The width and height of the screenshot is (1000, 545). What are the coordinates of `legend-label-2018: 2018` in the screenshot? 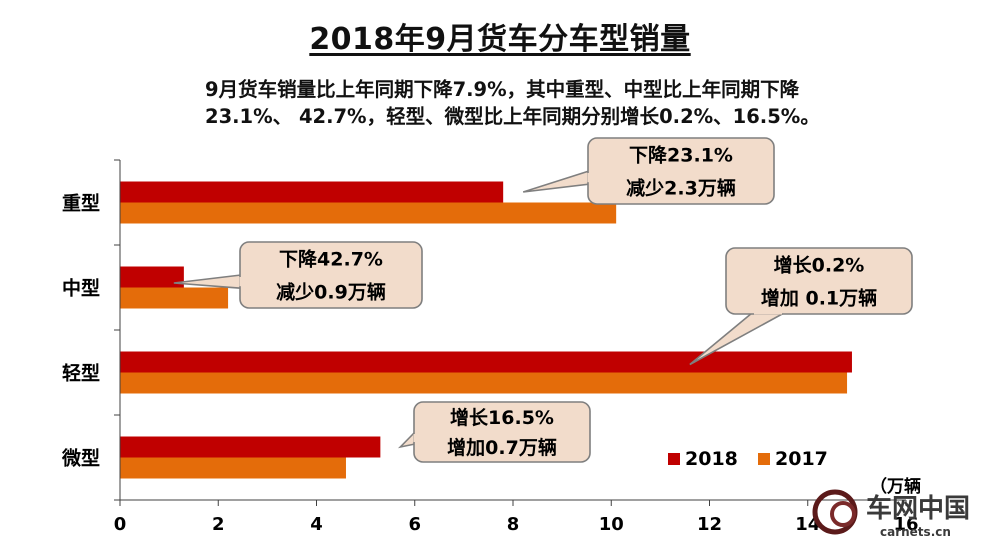 It's located at (711, 459).